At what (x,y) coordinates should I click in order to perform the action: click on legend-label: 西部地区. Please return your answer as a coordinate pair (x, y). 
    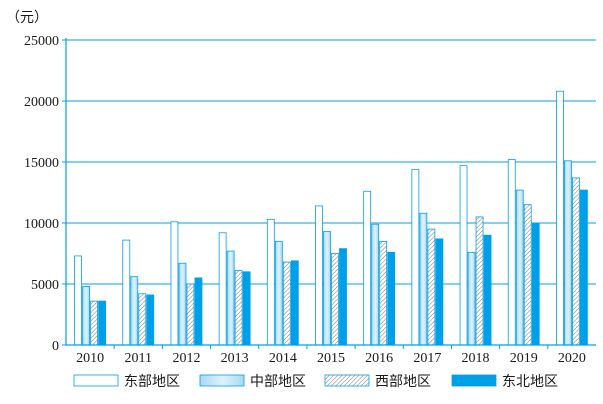
    Looking at the image, I should click on (403, 382).